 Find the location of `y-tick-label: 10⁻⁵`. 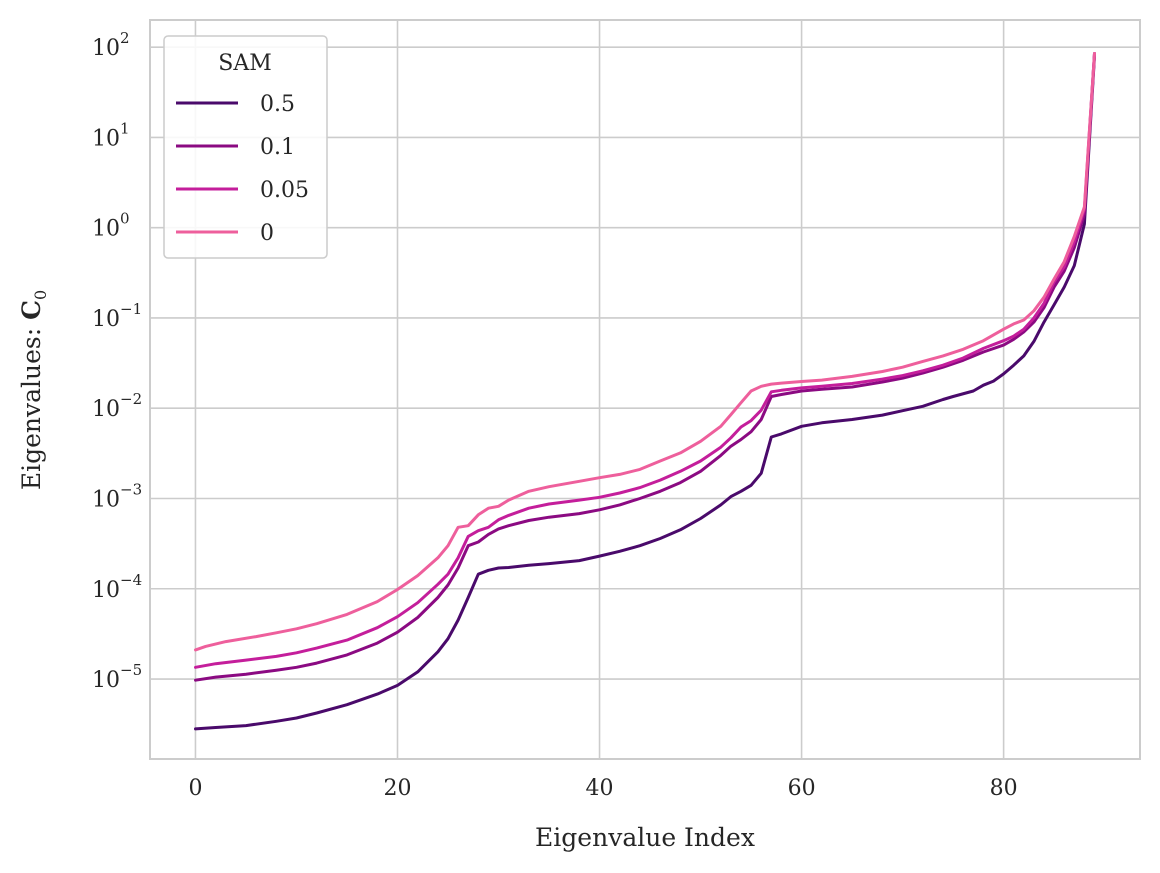

y-tick-label: 10⁻⁵ is located at coordinates (117, 677).